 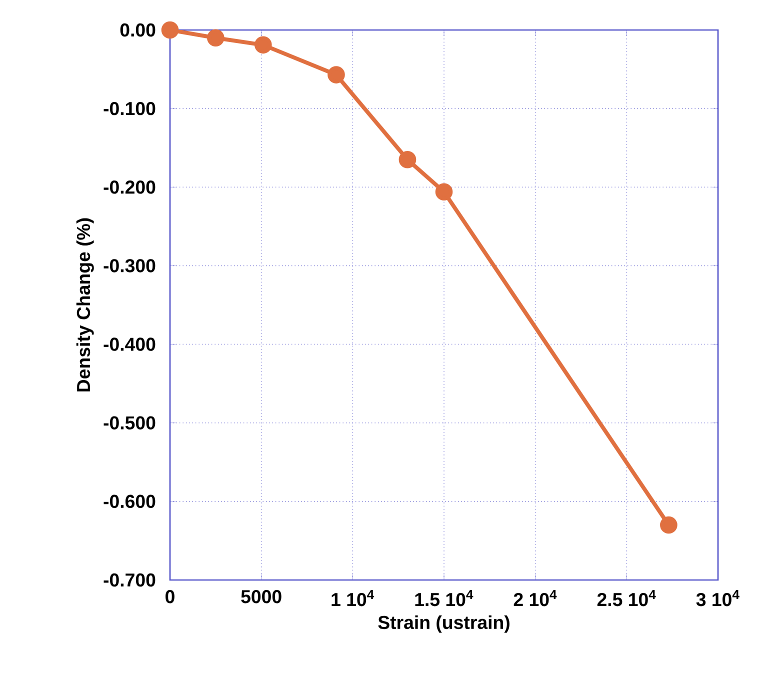 What do you see at coordinates (170, 597) in the screenshot?
I see `x-tick-label: 0` at bounding box center [170, 597].